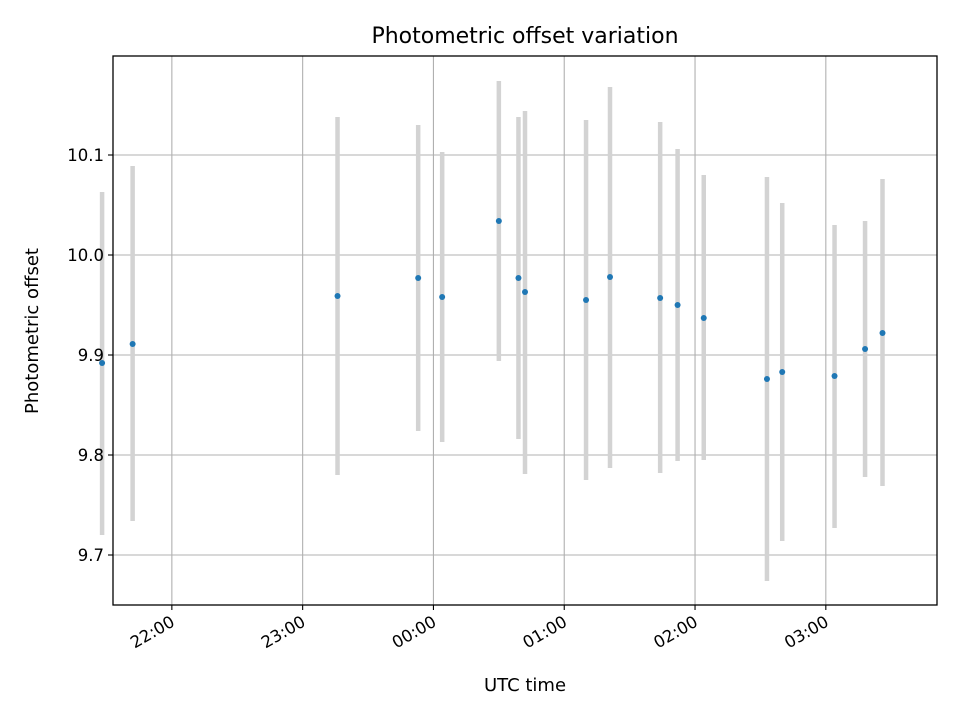 This screenshot has width=960, height=720. Describe the element at coordinates (91, 355) in the screenshot. I see `y-tick-label: 9.9` at that location.